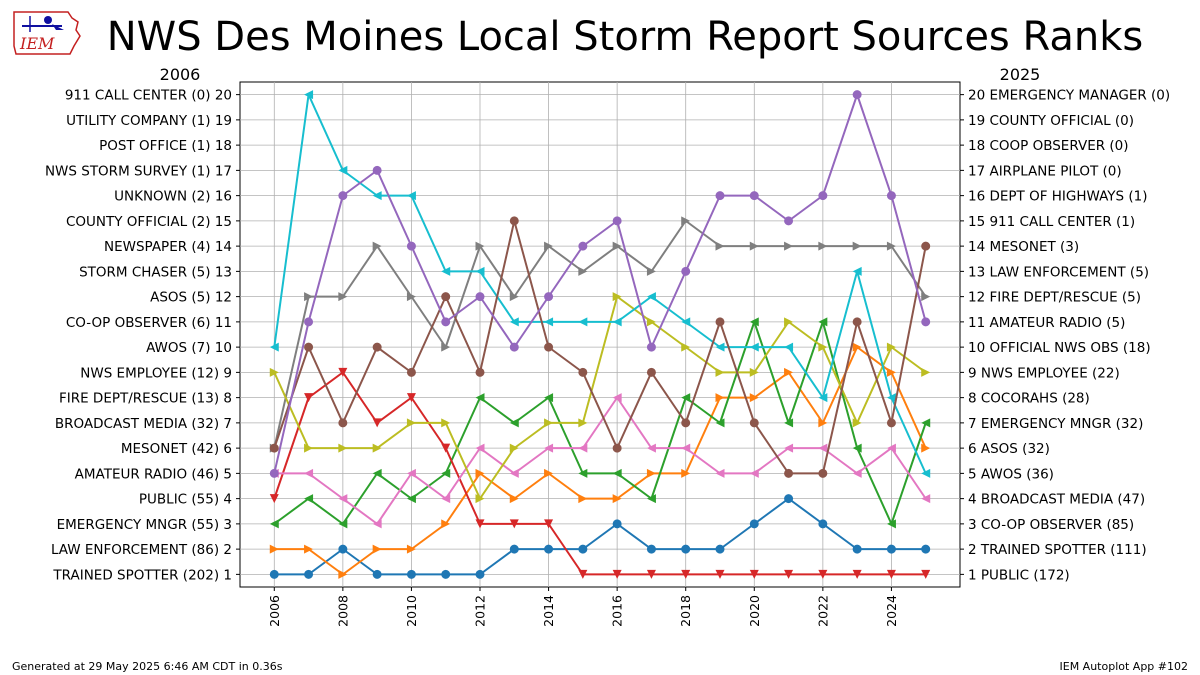 Image resolution: width=1200 pixels, height=675 pixels. I want to click on left-rank-label: LAW ENFORCEMENT (86) 2, so click(141, 550).